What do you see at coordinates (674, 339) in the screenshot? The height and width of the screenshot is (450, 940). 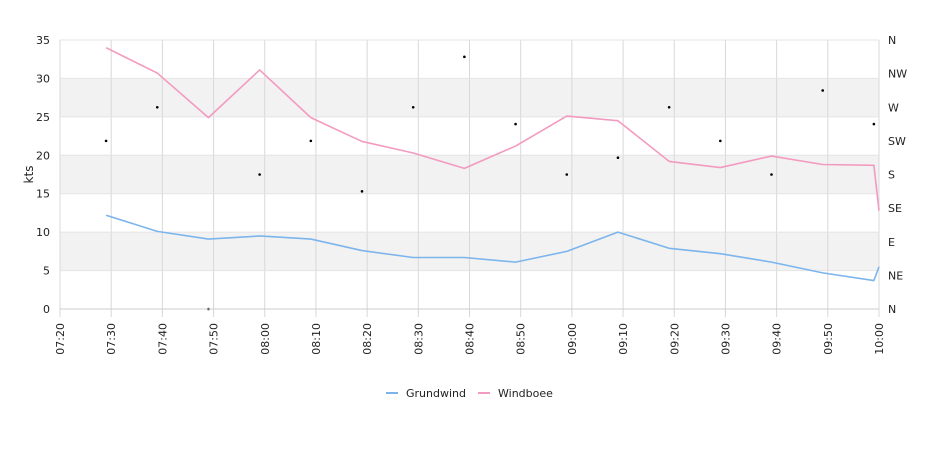 I see `x-tick-label: 09:20` at bounding box center [674, 339].